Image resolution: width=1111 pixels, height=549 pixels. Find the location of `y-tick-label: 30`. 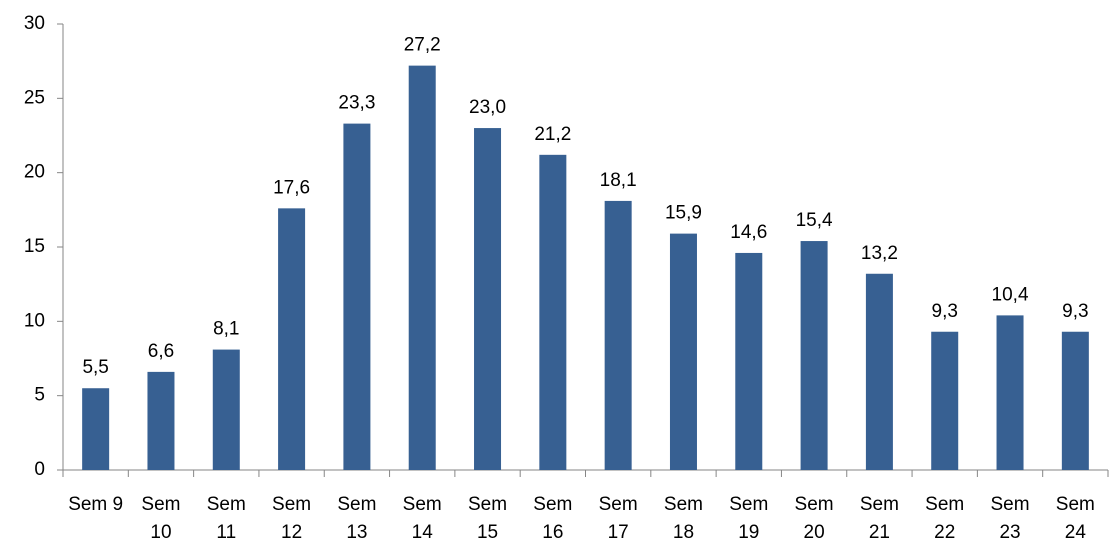

y-tick-label: 30 is located at coordinates (34, 23).